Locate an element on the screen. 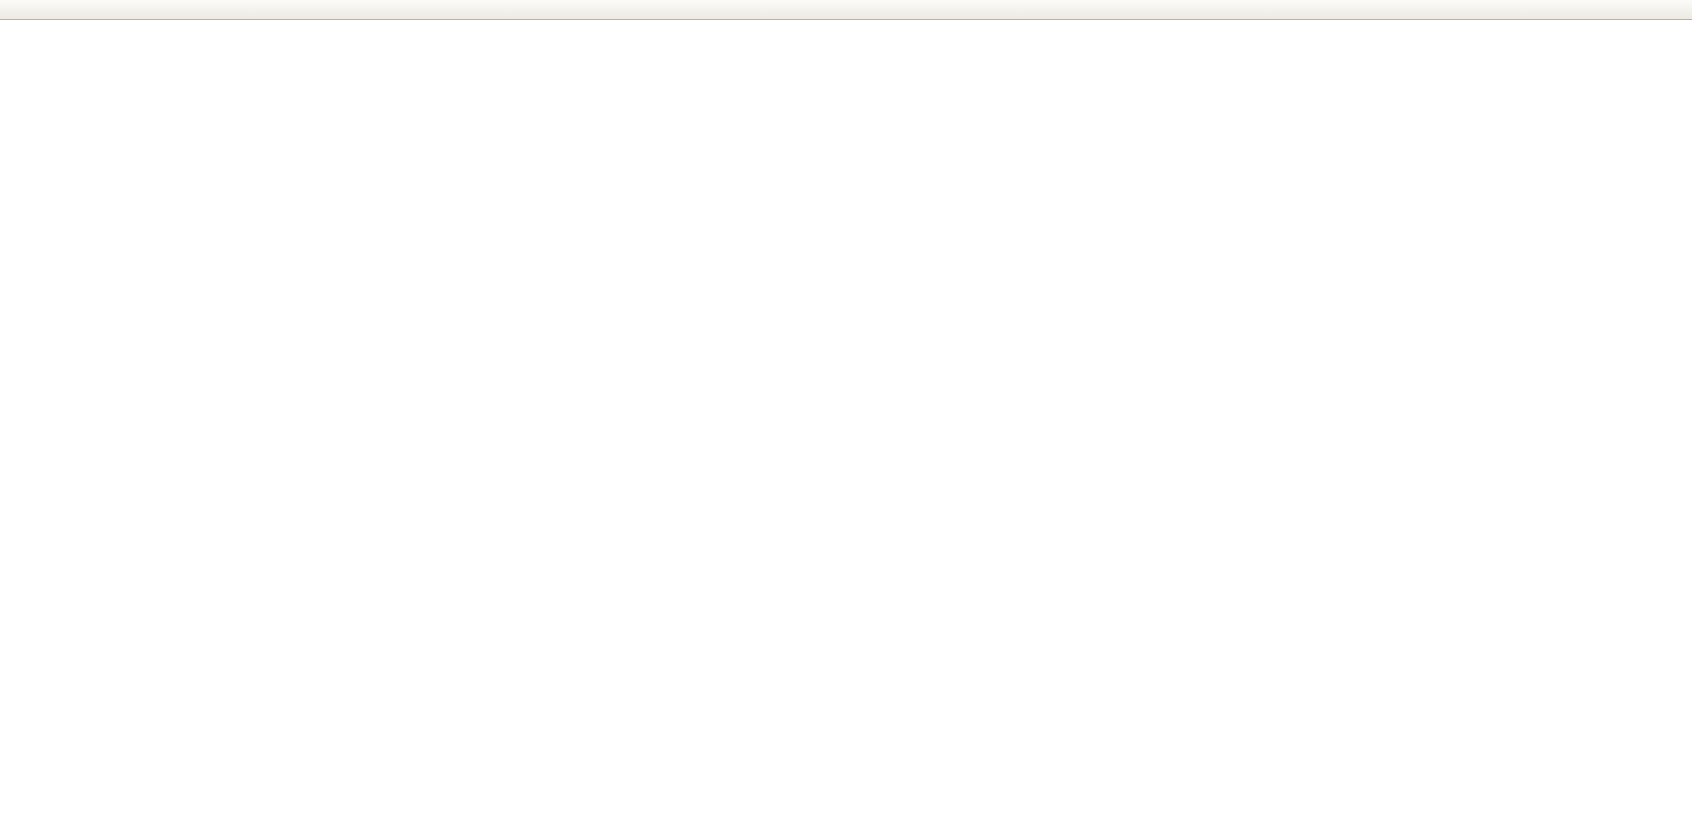  date-axis is located at coordinates (814, 827).